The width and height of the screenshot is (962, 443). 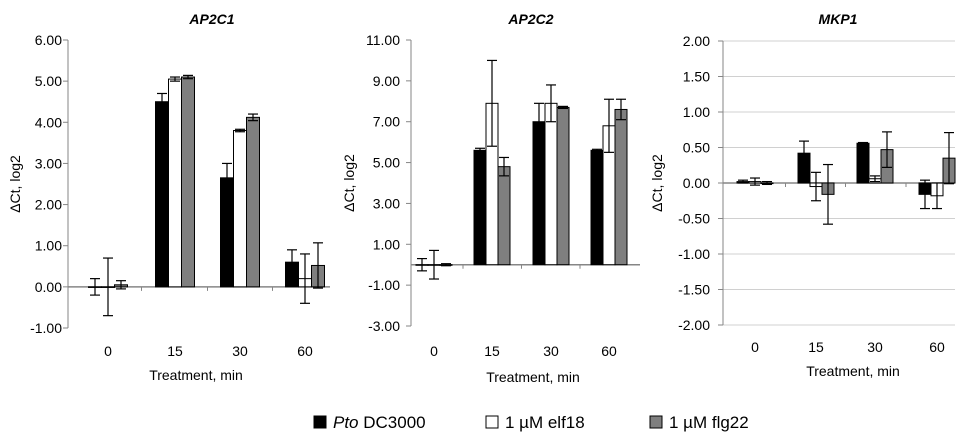 What do you see at coordinates (694, 290) in the screenshot?
I see `y-tick-label: -1.50` at bounding box center [694, 290].